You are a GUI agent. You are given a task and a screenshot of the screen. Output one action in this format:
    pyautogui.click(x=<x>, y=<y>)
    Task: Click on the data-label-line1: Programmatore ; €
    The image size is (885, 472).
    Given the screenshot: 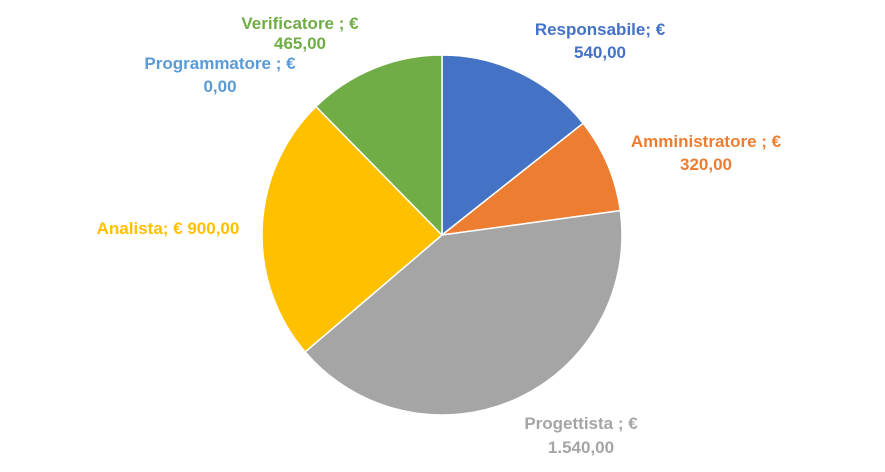 What is the action you would take?
    pyautogui.click(x=220, y=63)
    